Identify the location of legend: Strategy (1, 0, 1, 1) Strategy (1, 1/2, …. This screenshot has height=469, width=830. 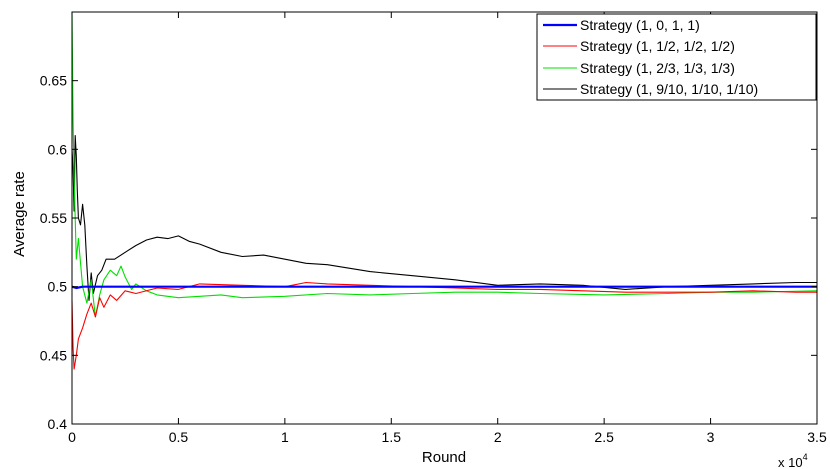
(676, 57).